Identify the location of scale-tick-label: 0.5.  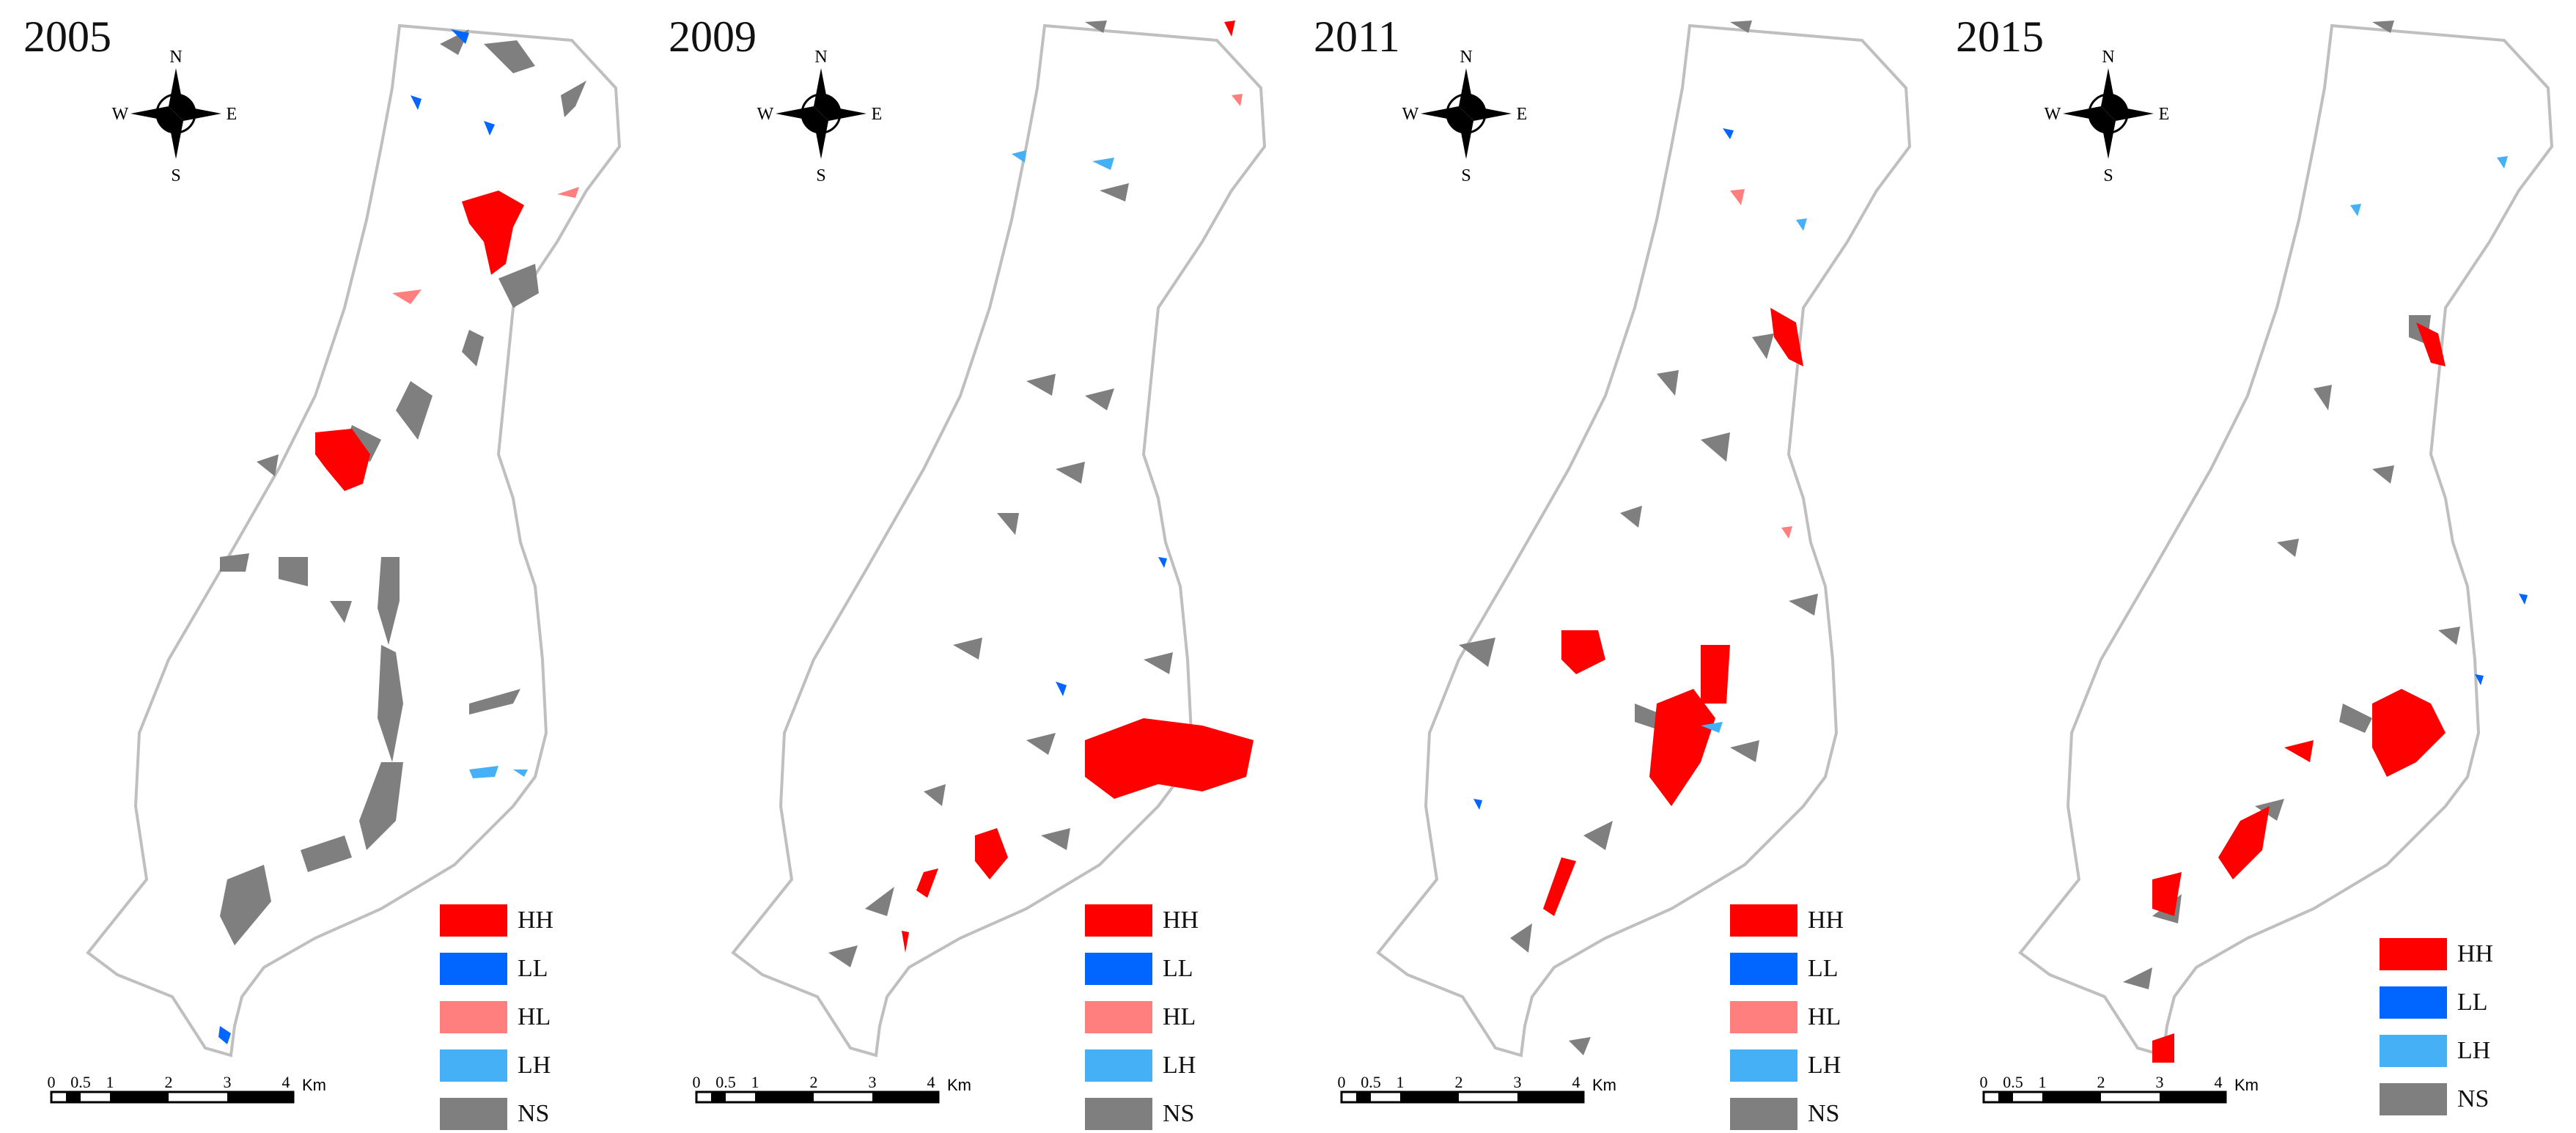
(725, 1082).